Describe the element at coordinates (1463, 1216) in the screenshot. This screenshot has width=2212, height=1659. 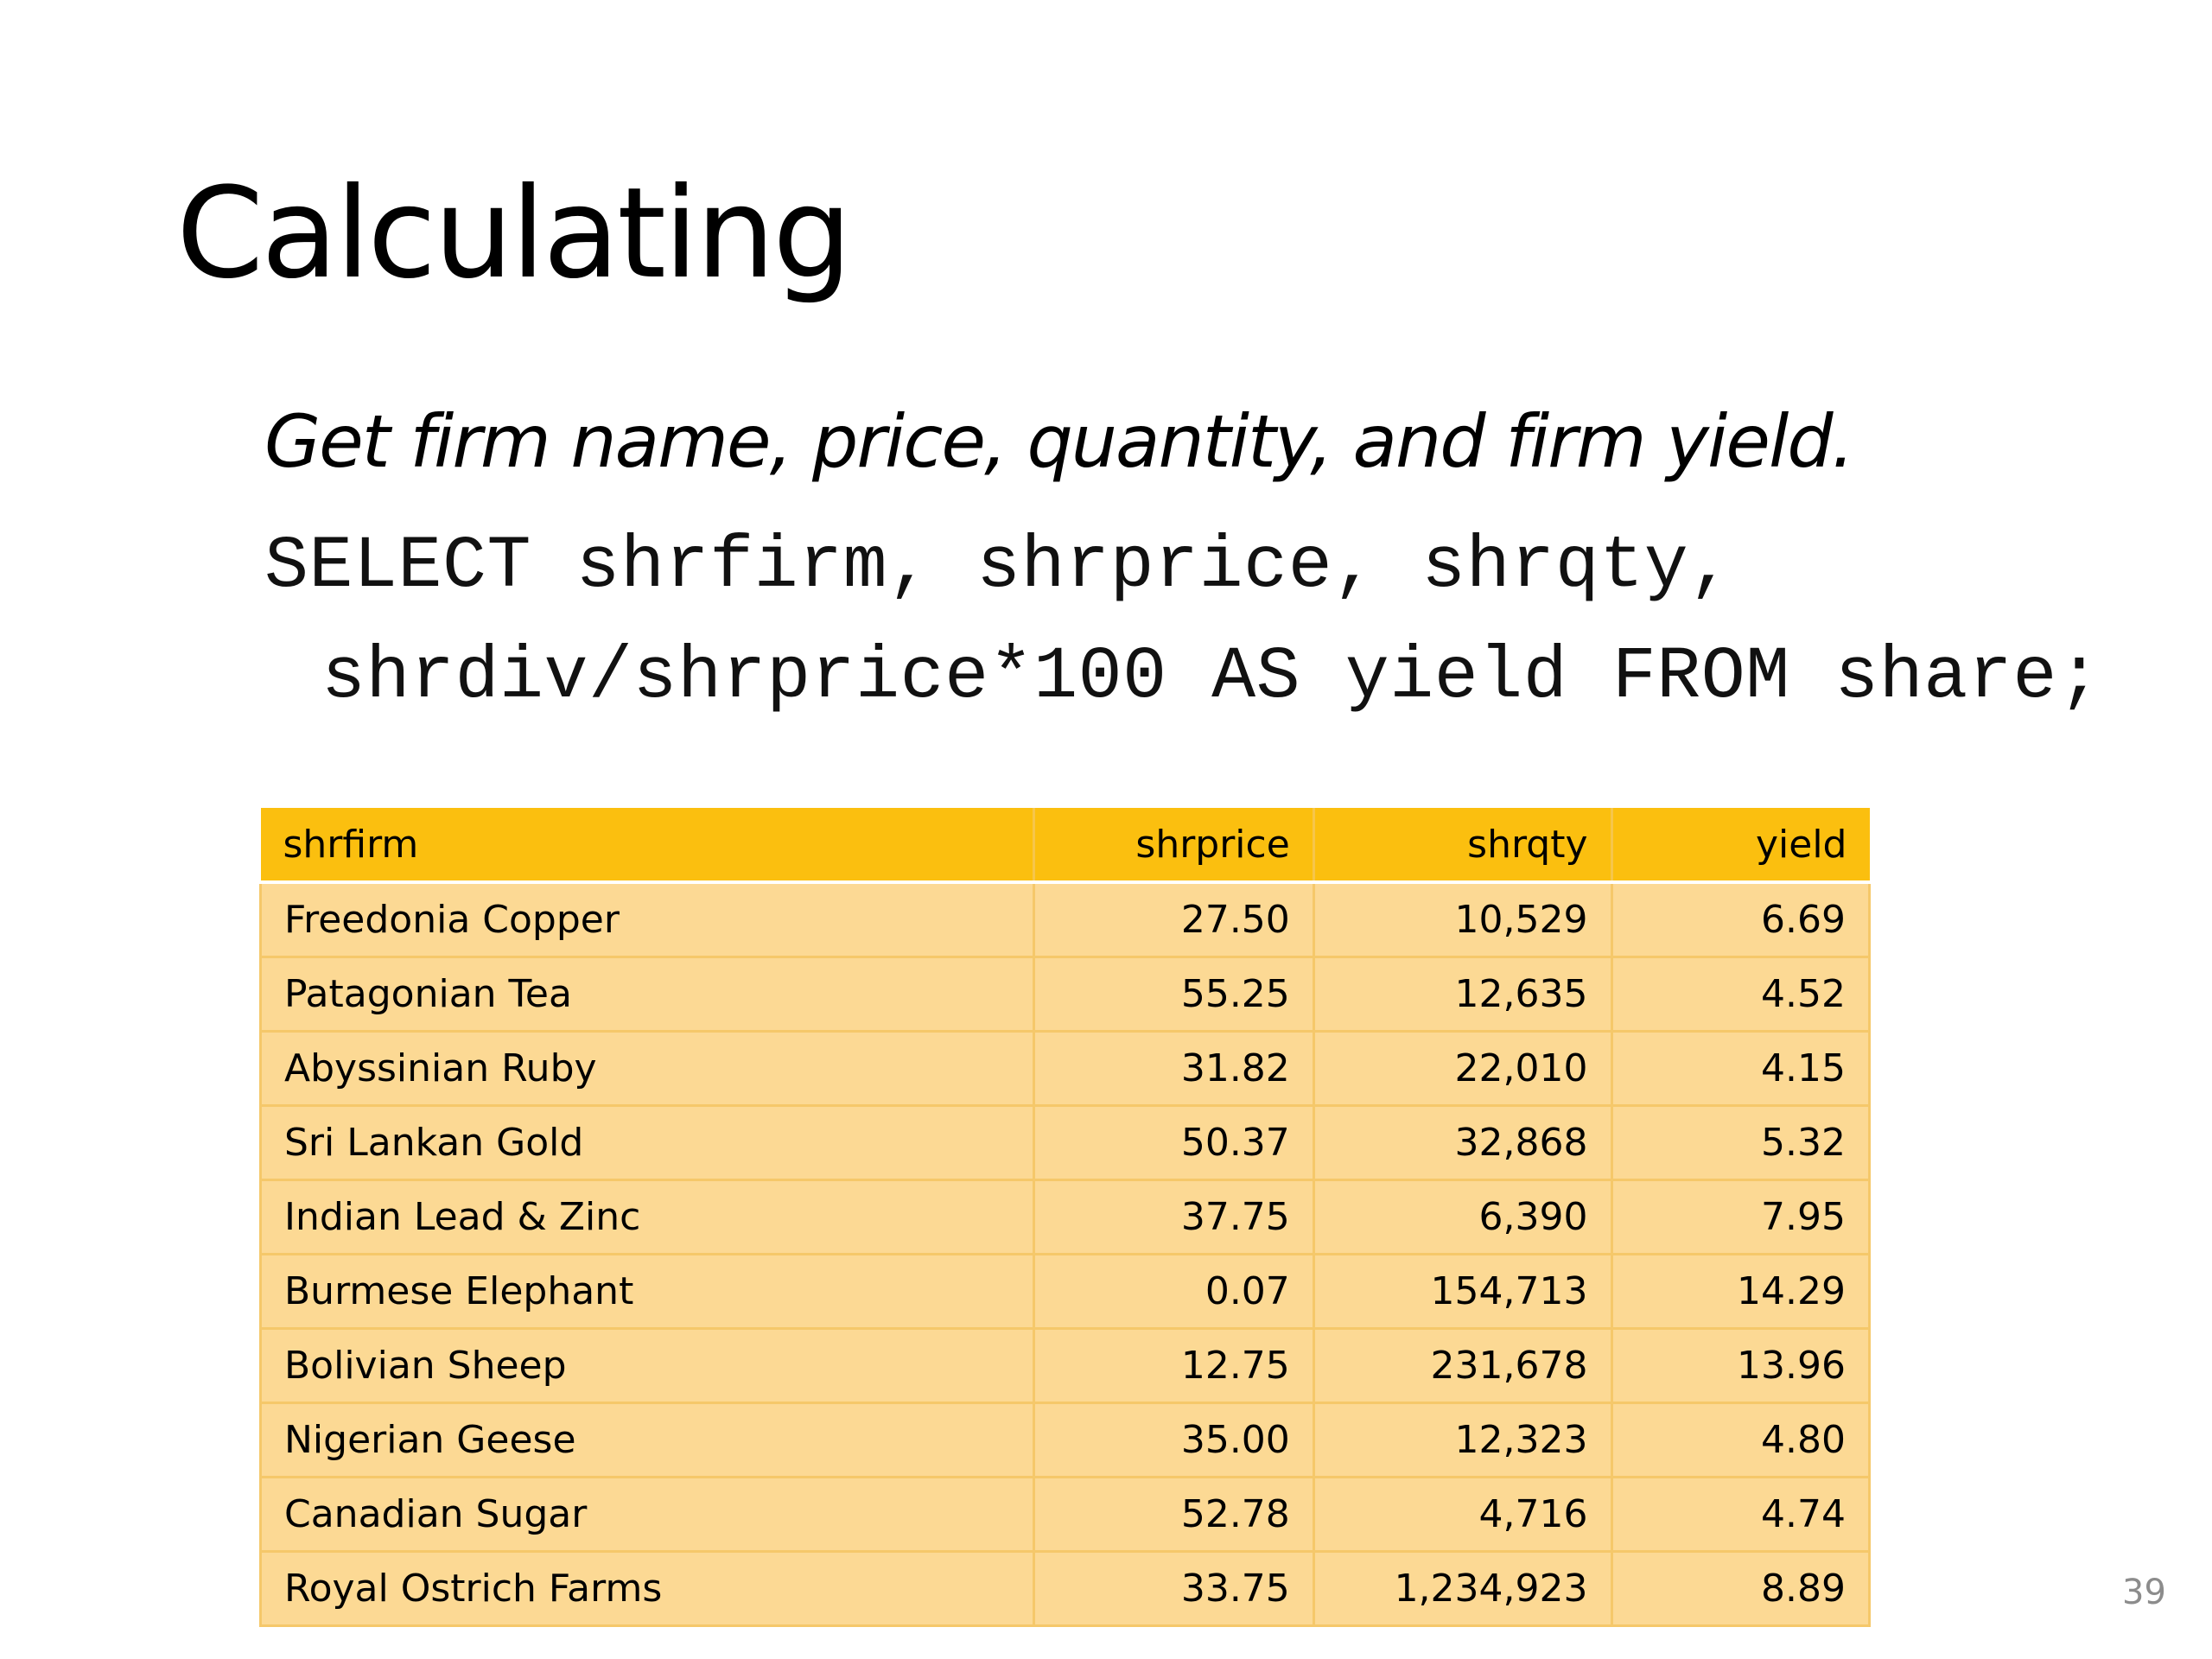
I see `cell-shrqty: 6,390` at that location.